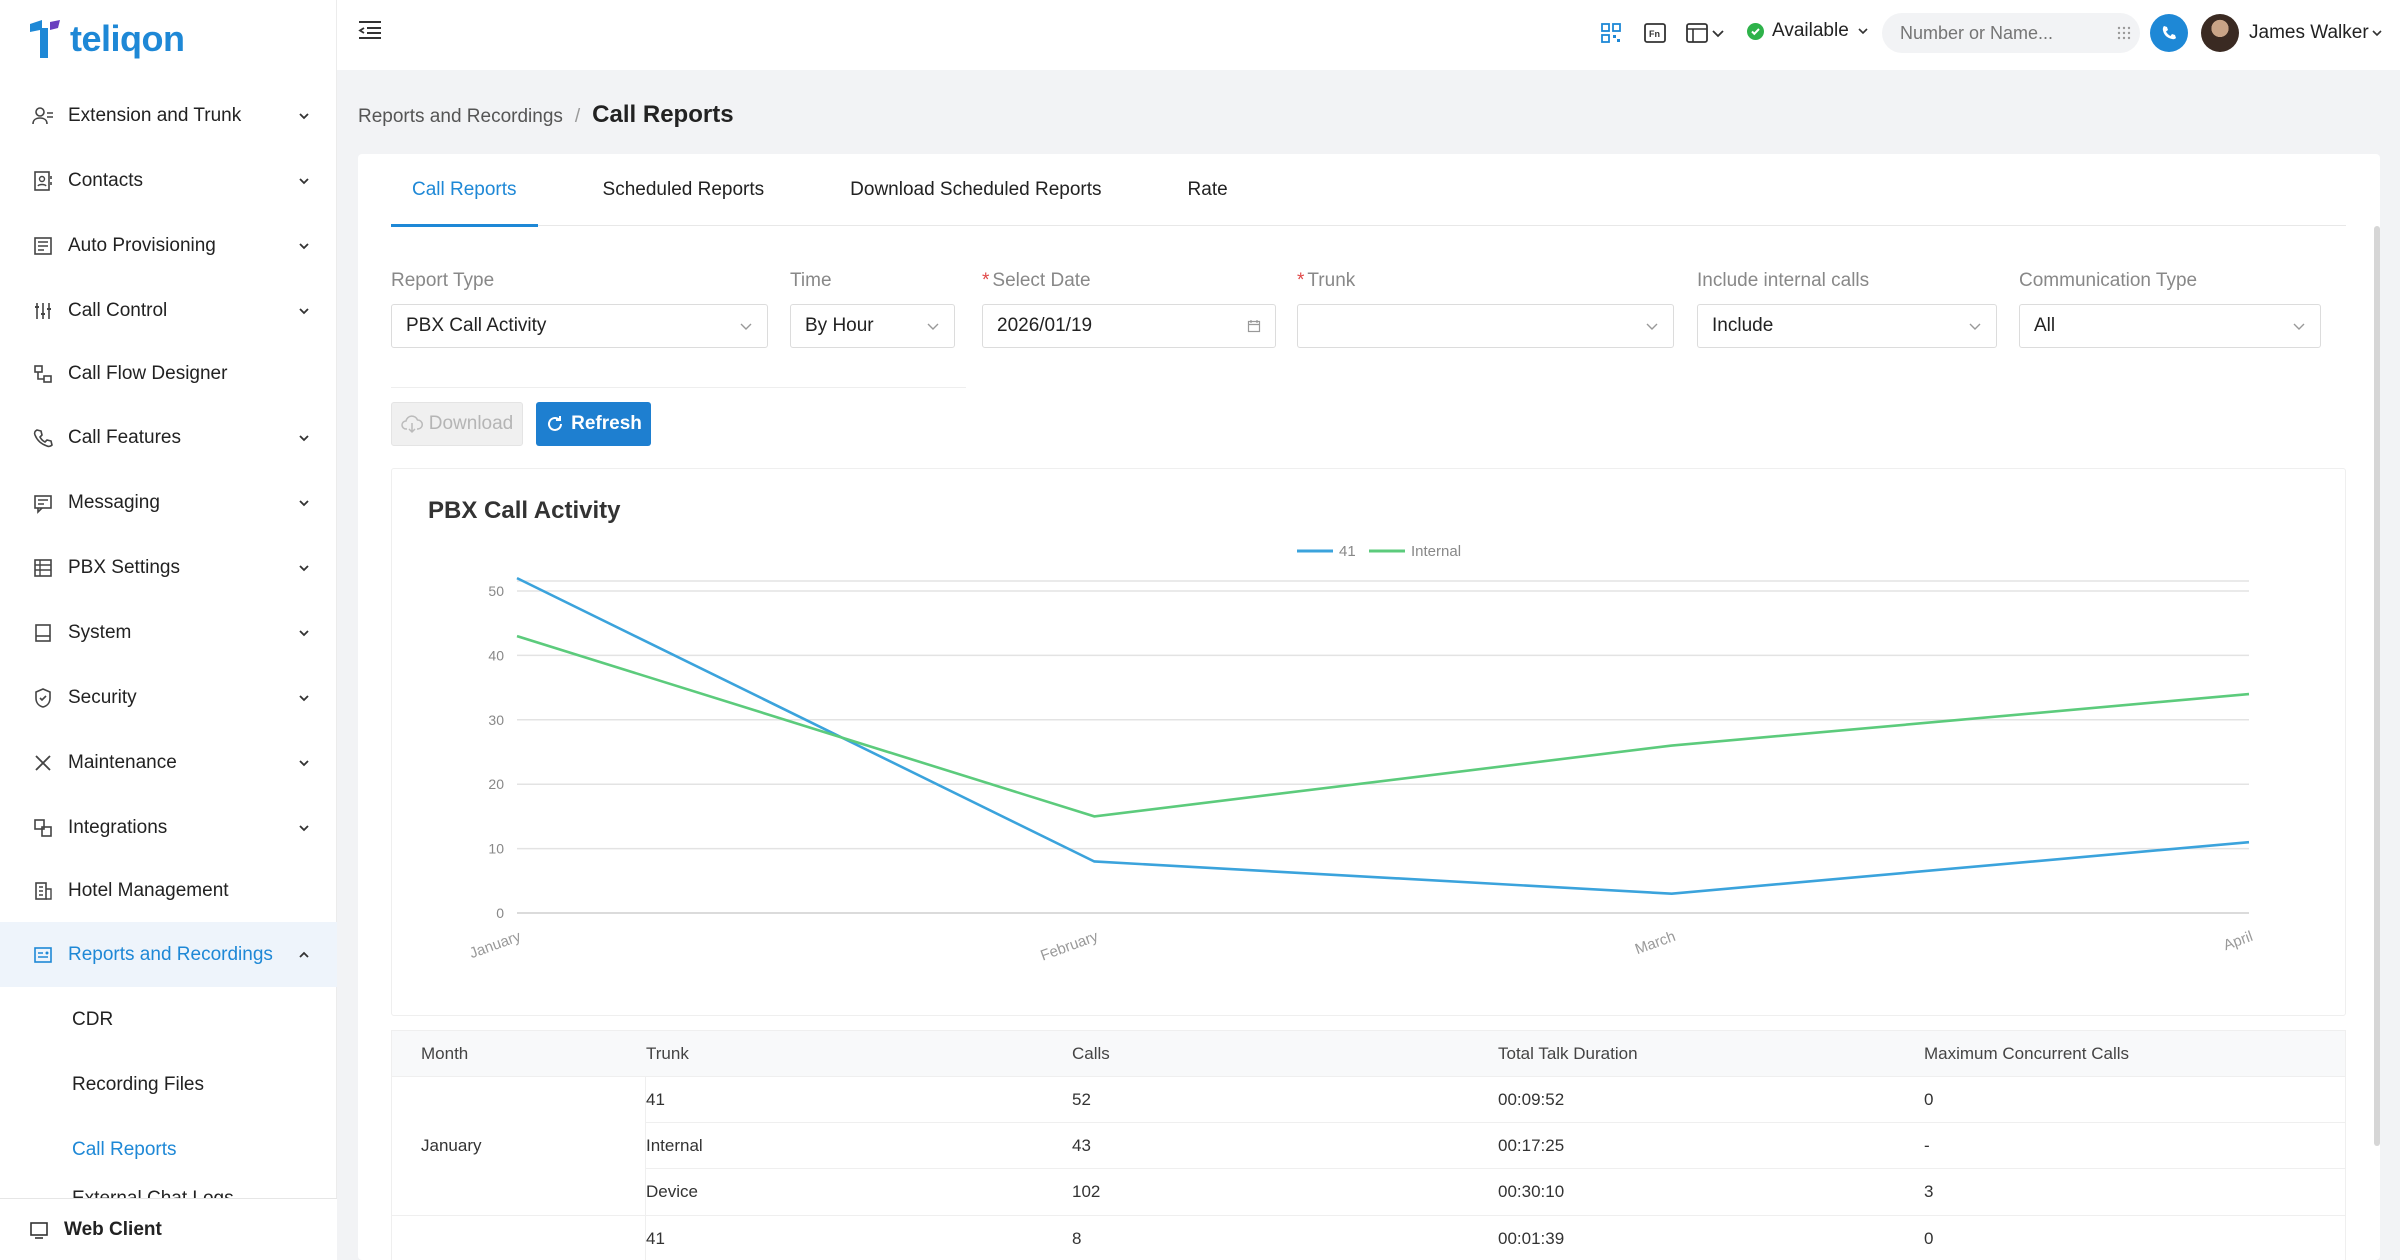 The width and height of the screenshot is (2400, 1260). I want to click on trunk-field: * Trunk, so click(1485, 309).